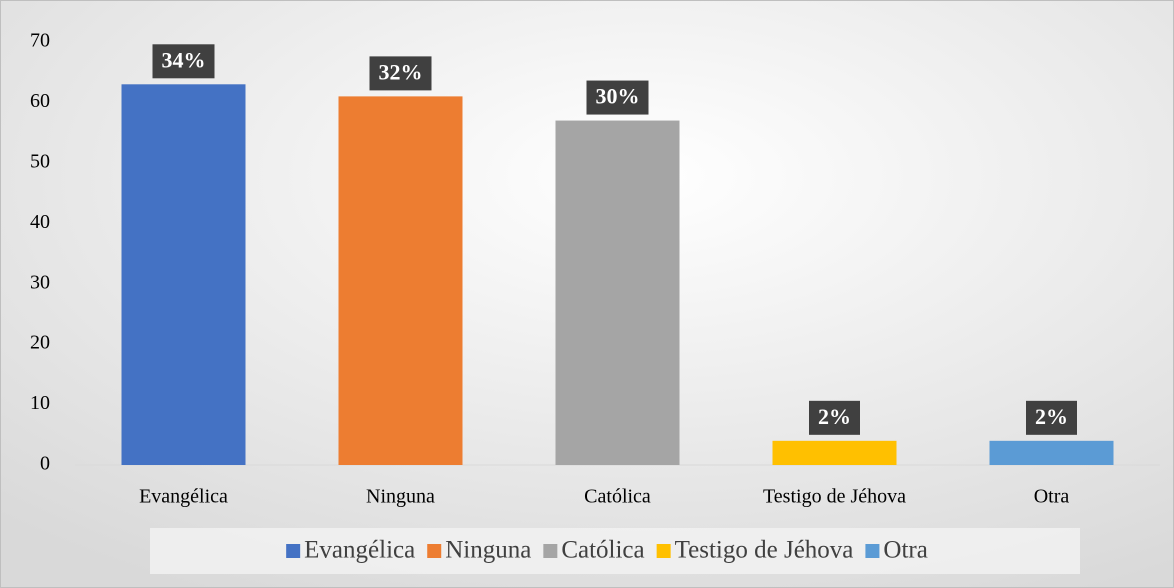  What do you see at coordinates (617, 497) in the screenshot?
I see `x-tick-label: Católica` at bounding box center [617, 497].